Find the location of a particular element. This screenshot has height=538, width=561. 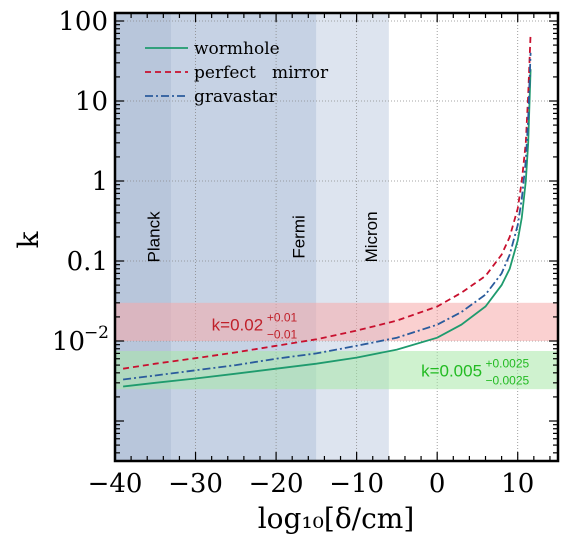

region-label-micron: Micron is located at coordinates (371, 236).